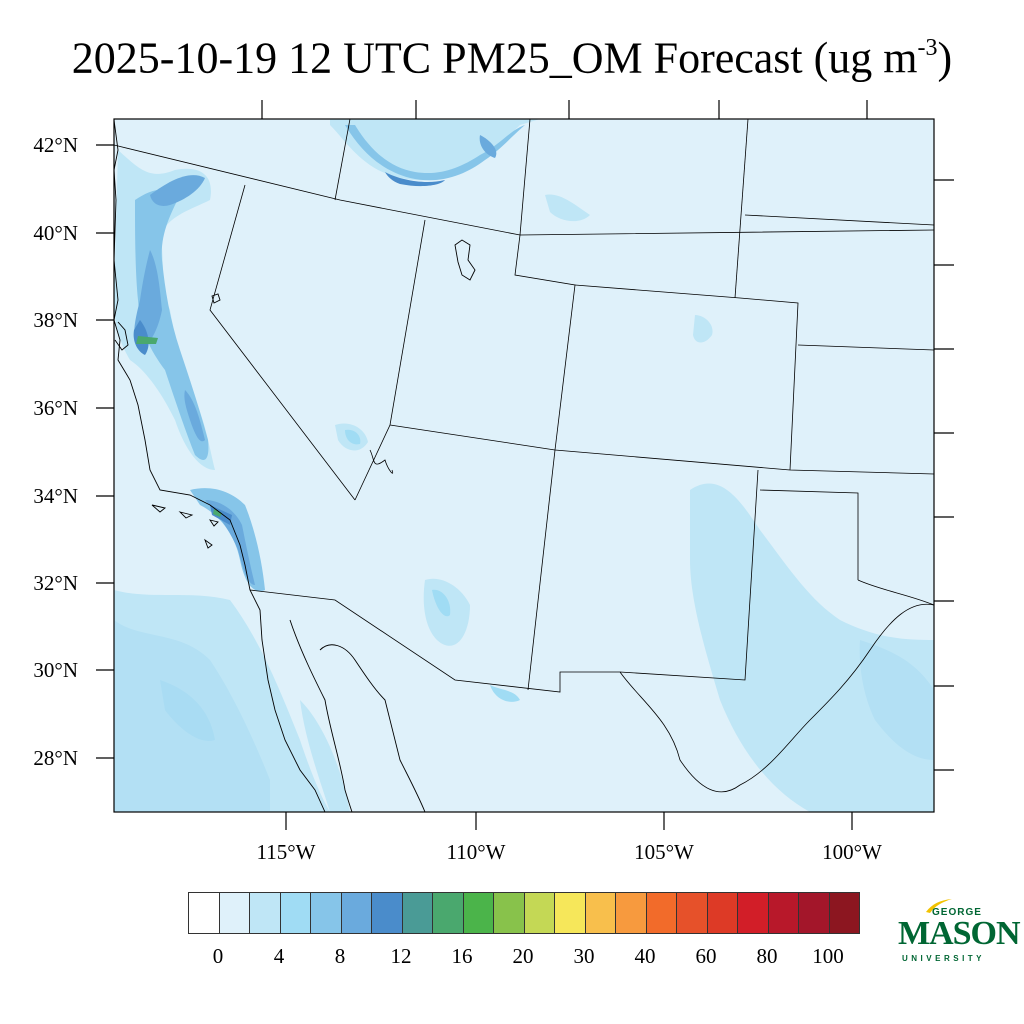 This screenshot has height=1024, width=1024. What do you see at coordinates (564, 109) in the screenshot?
I see `top-ticks` at bounding box center [564, 109].